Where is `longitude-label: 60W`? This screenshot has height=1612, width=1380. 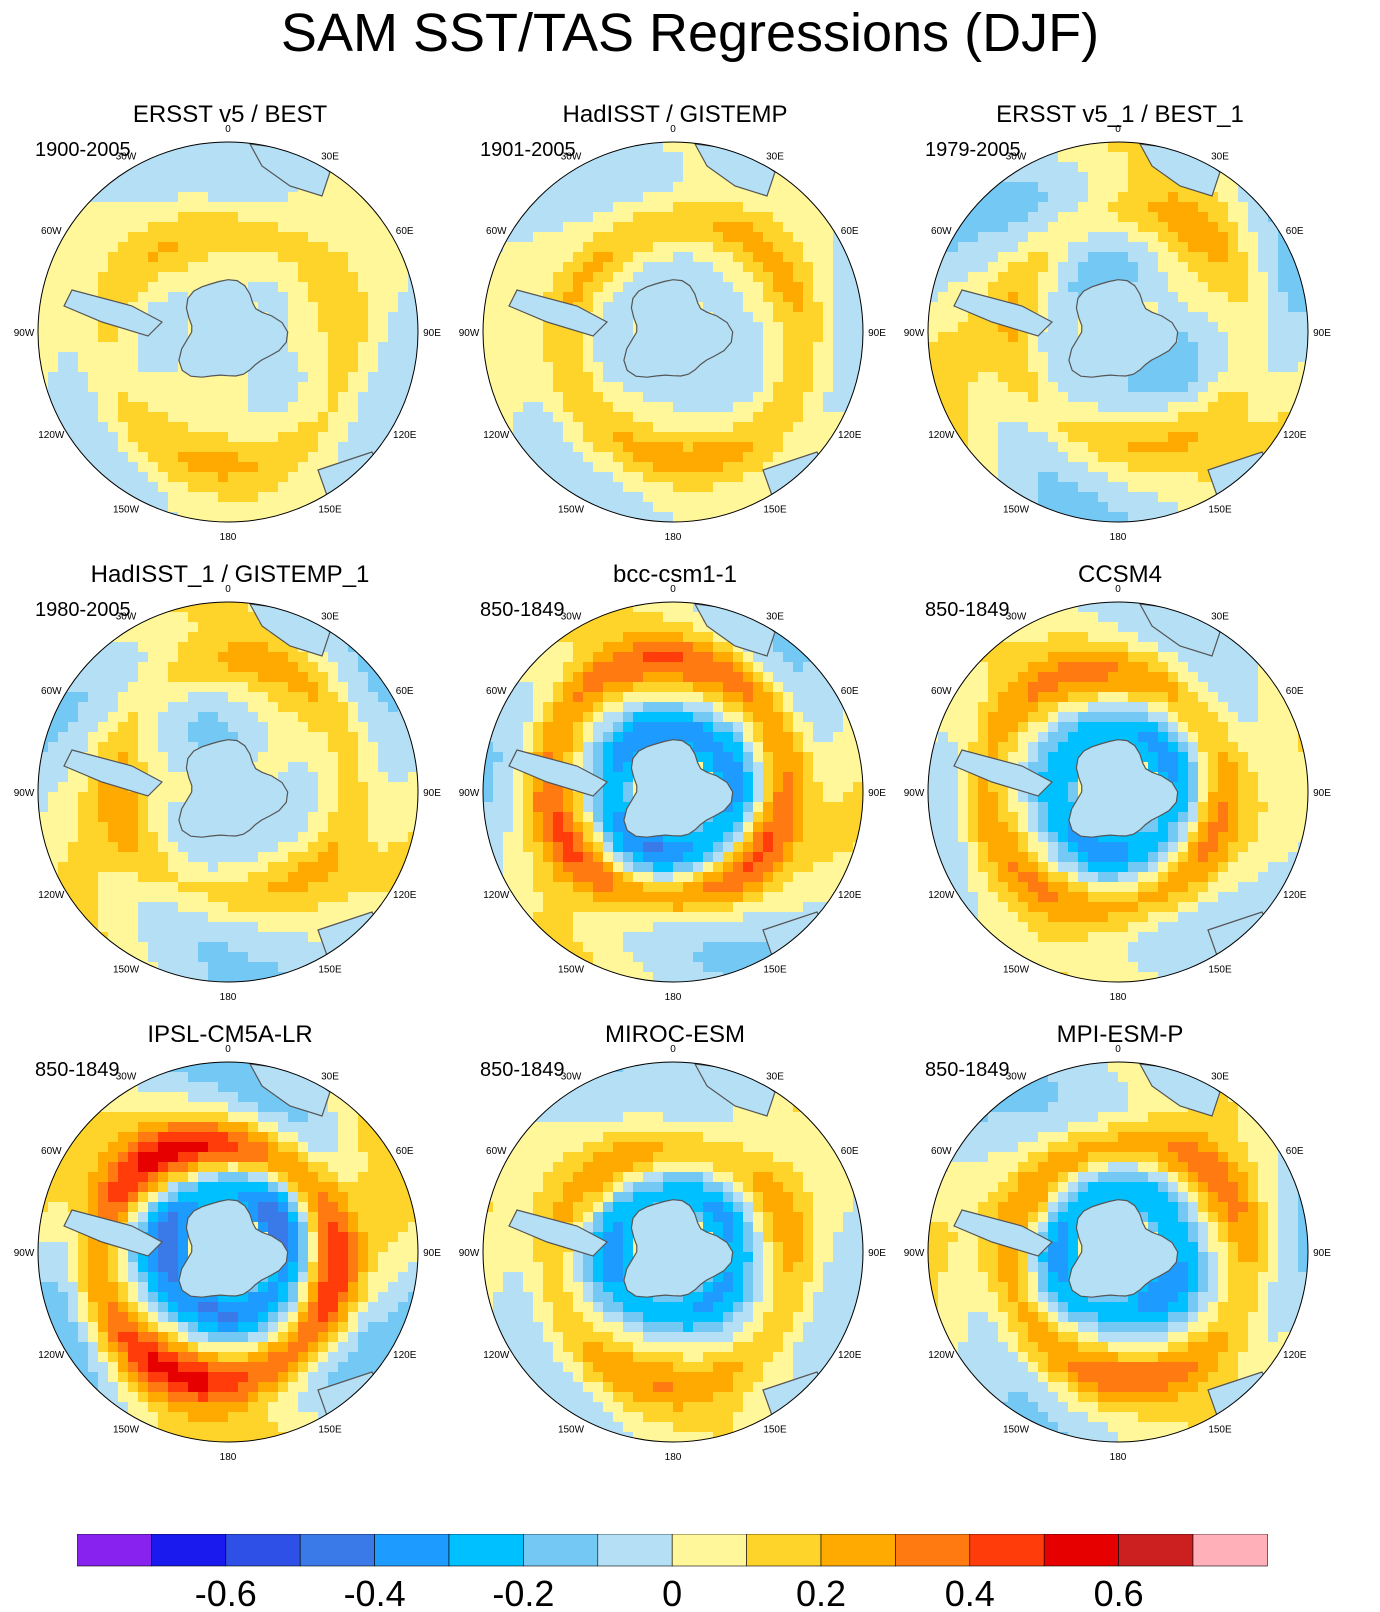 longitude-label: 60W is located at coordinates (941, 231).